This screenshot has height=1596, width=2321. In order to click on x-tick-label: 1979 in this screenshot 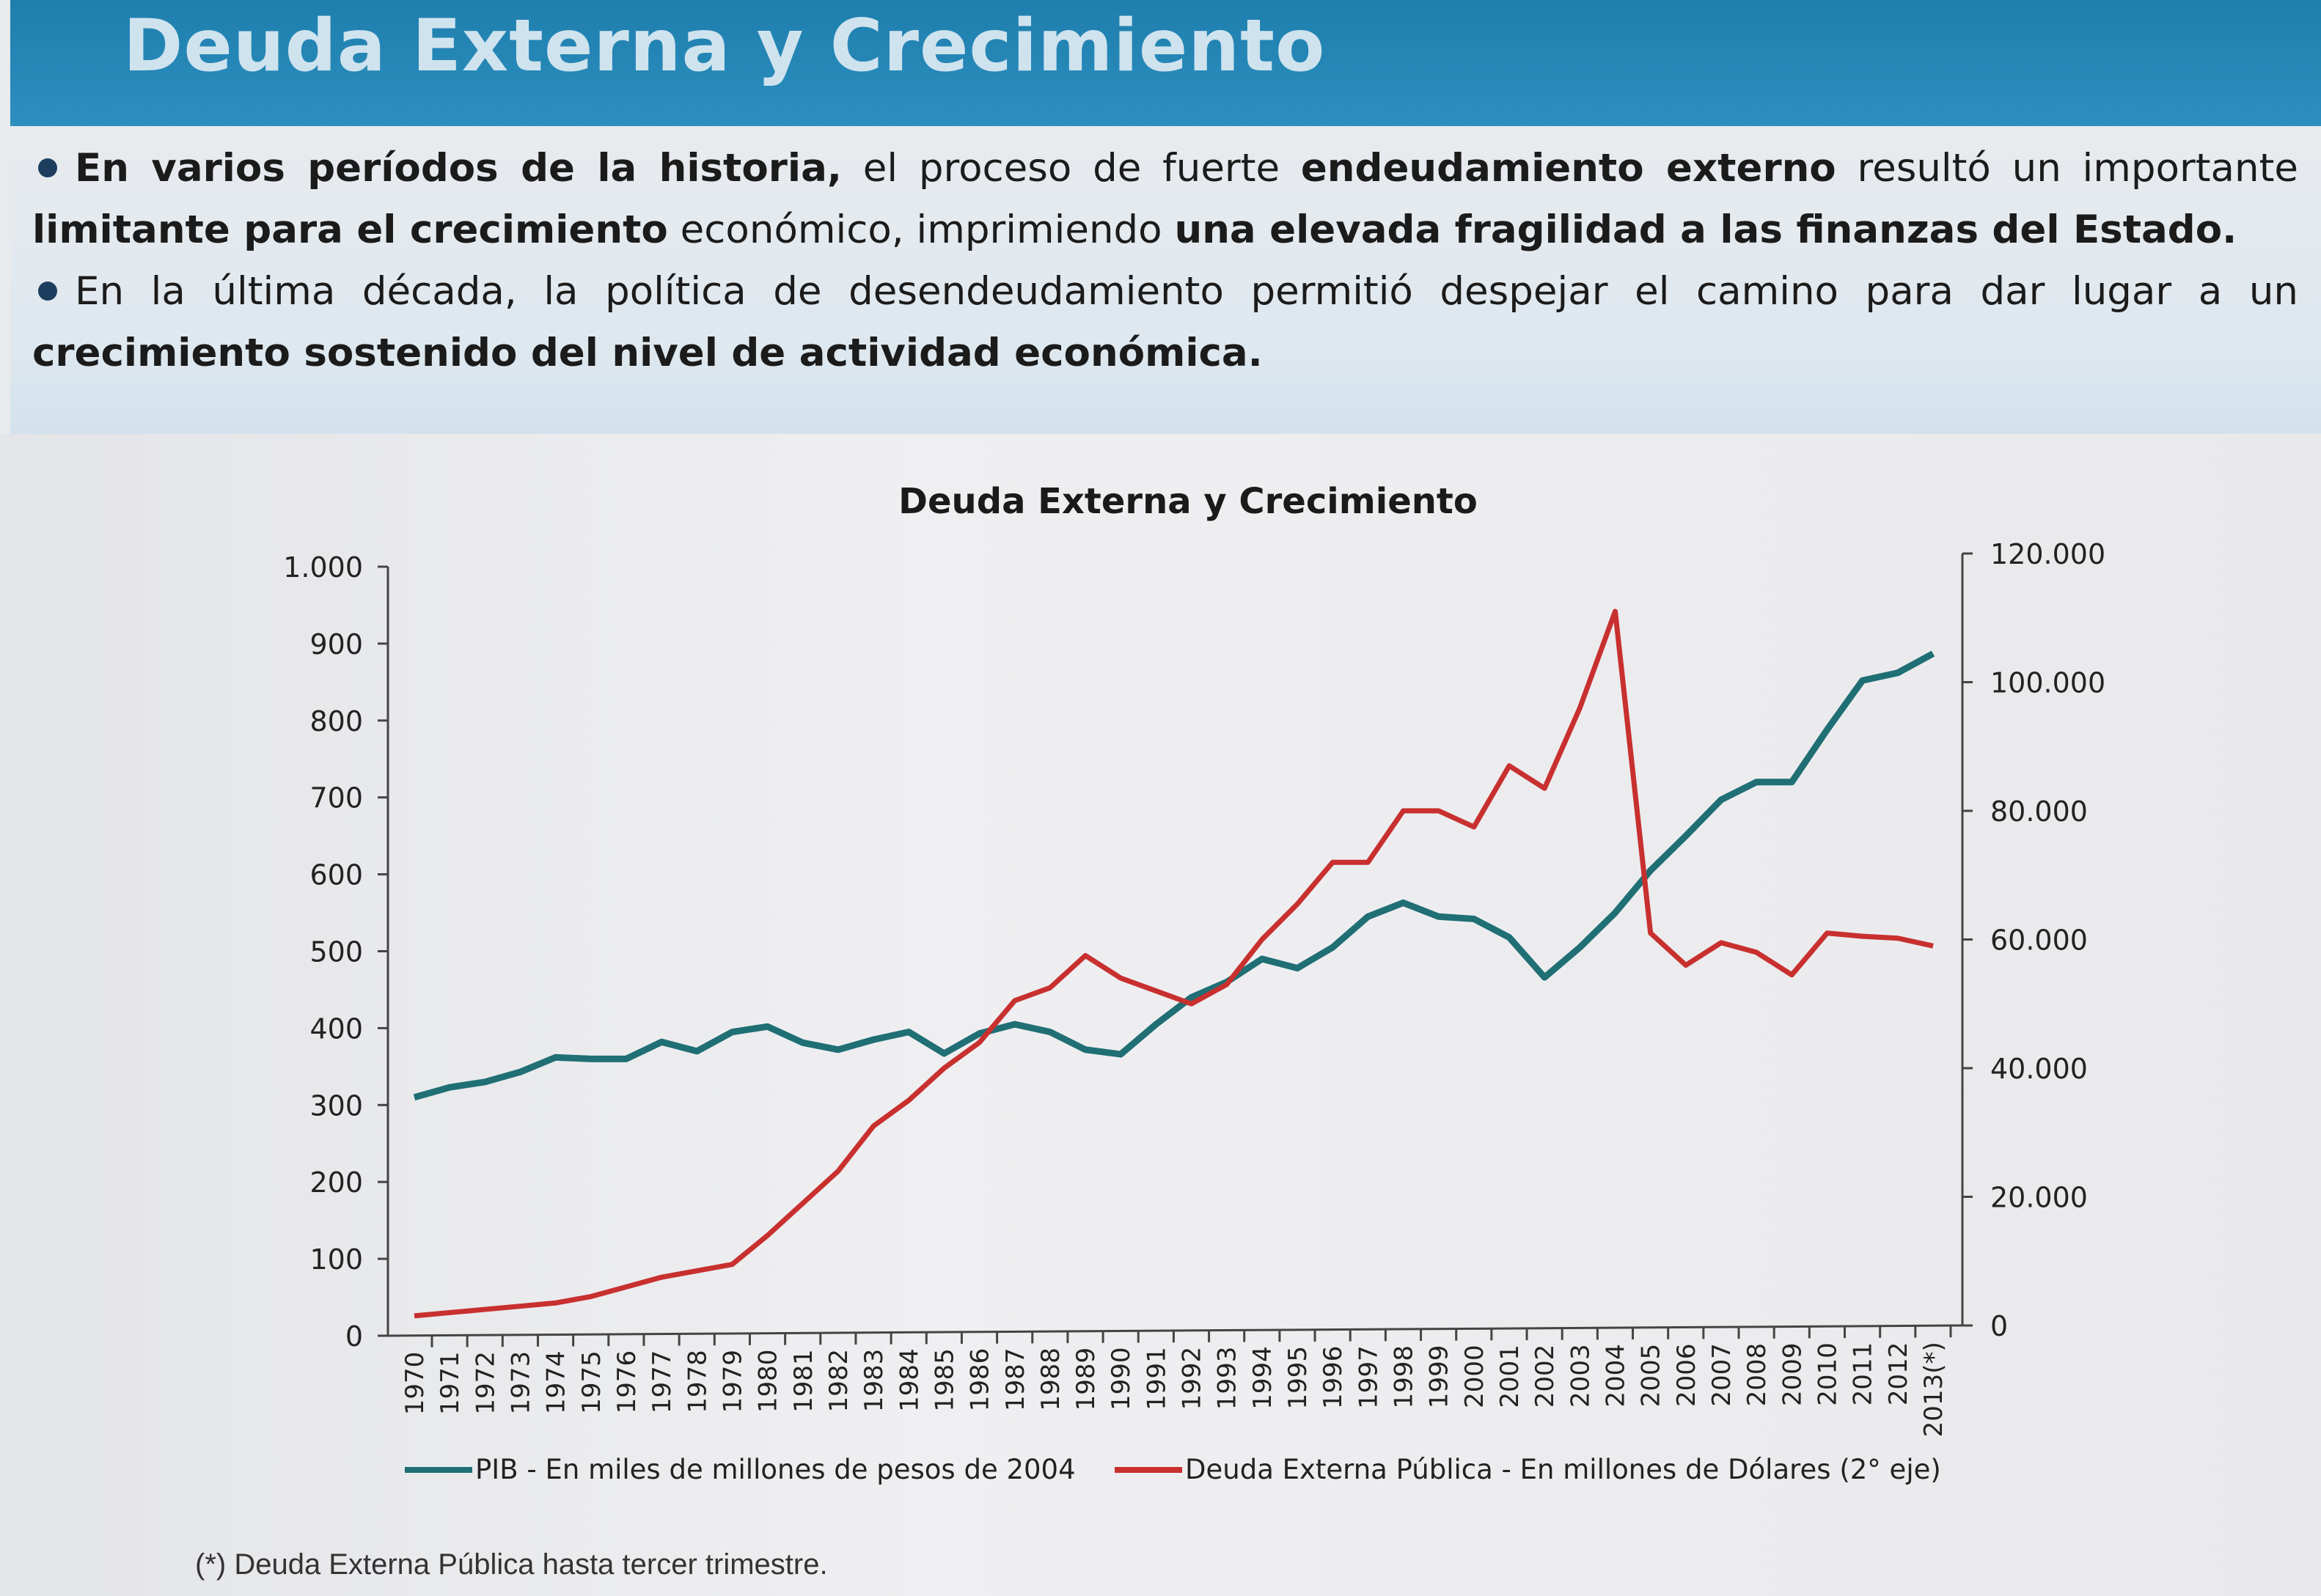, I will do `click(732, 1381)`.